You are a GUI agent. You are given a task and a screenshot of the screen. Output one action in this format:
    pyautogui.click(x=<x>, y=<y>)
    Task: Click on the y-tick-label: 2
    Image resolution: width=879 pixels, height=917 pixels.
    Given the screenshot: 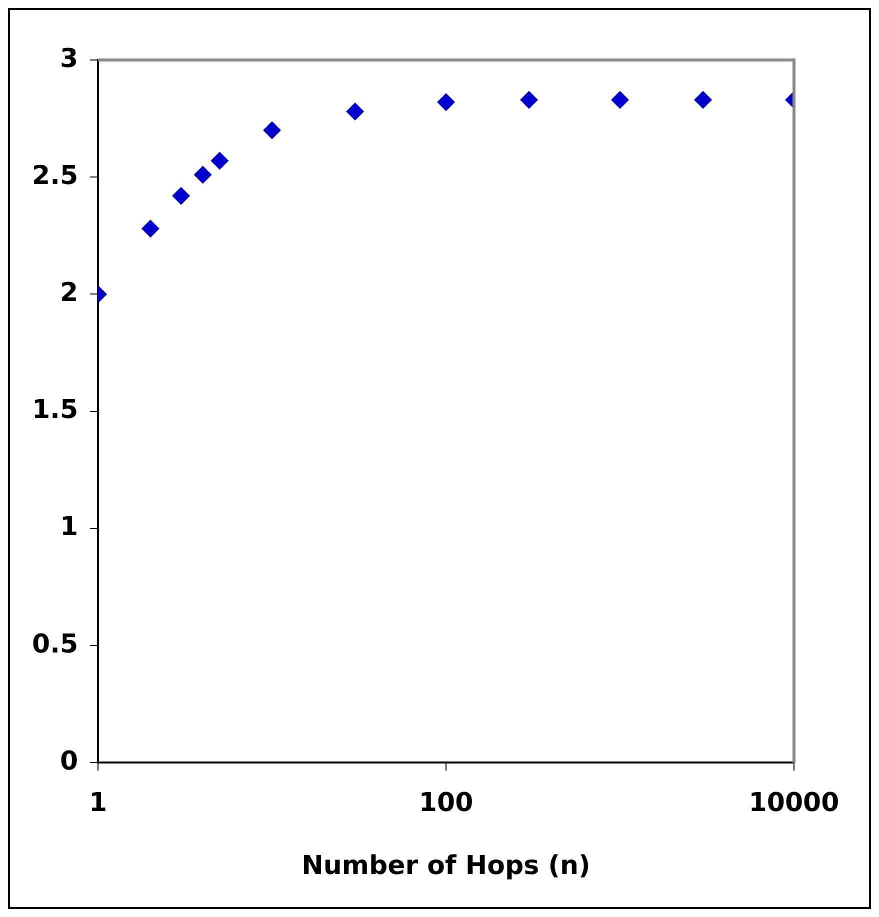 What is the action you would take?
    pyautogui.click(x=69, y=293)
    